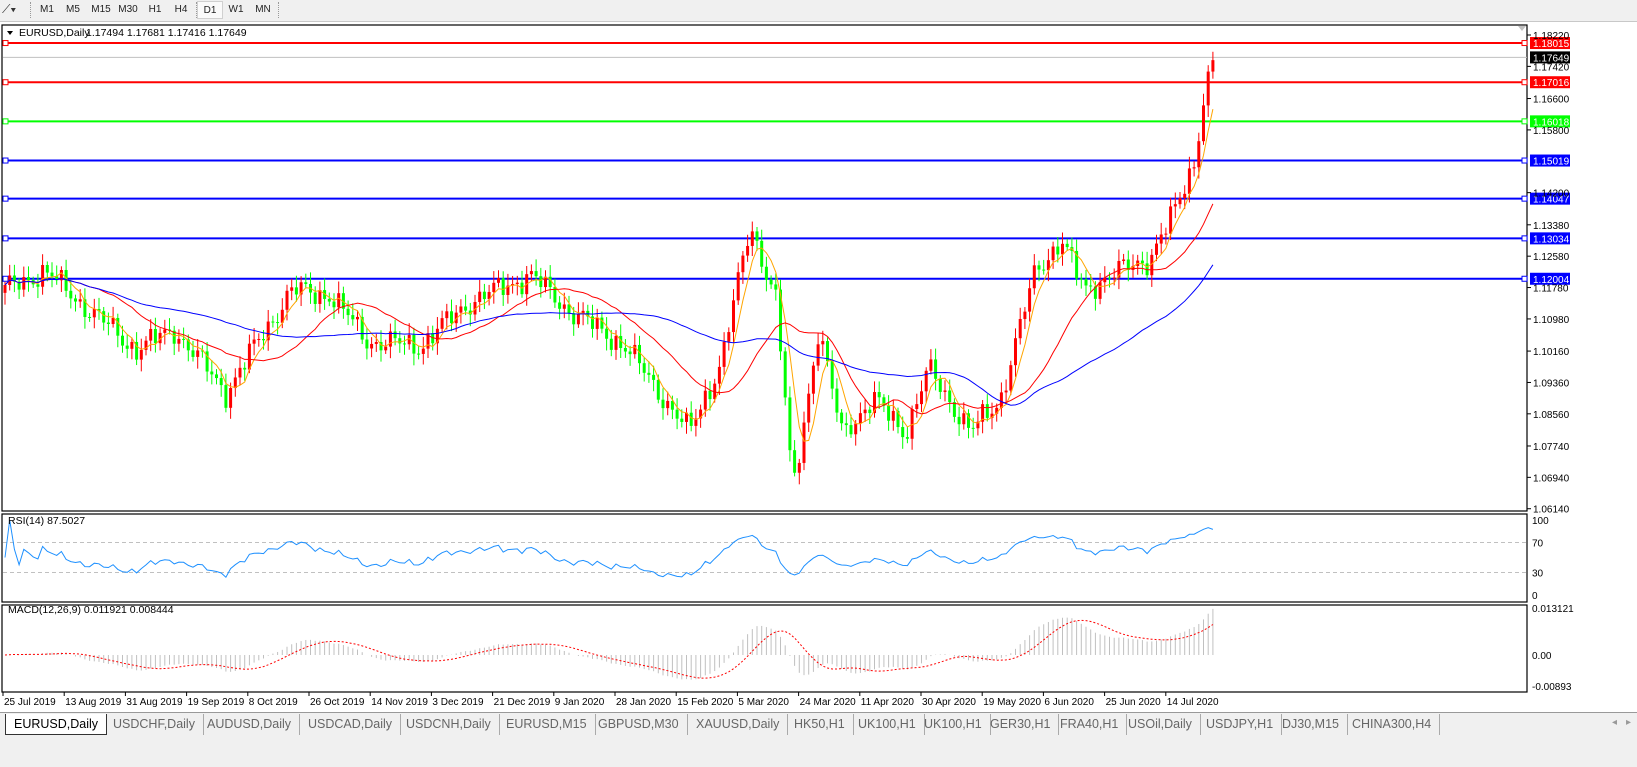 The height and width of the screenshot is (767, 1637). I want to click on timeframe-m15: M15, so click(101, 9).